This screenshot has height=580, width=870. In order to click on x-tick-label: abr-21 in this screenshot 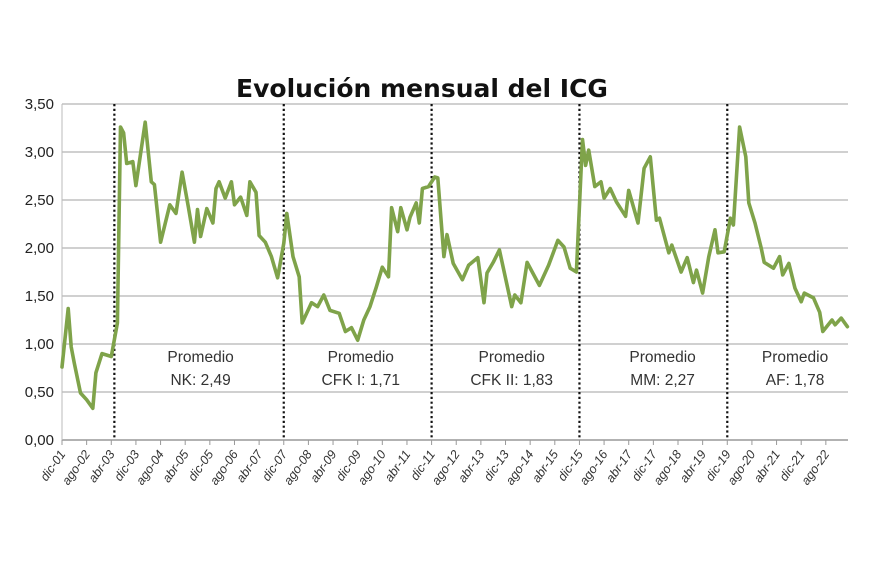, I will do `click(767, 466)`.